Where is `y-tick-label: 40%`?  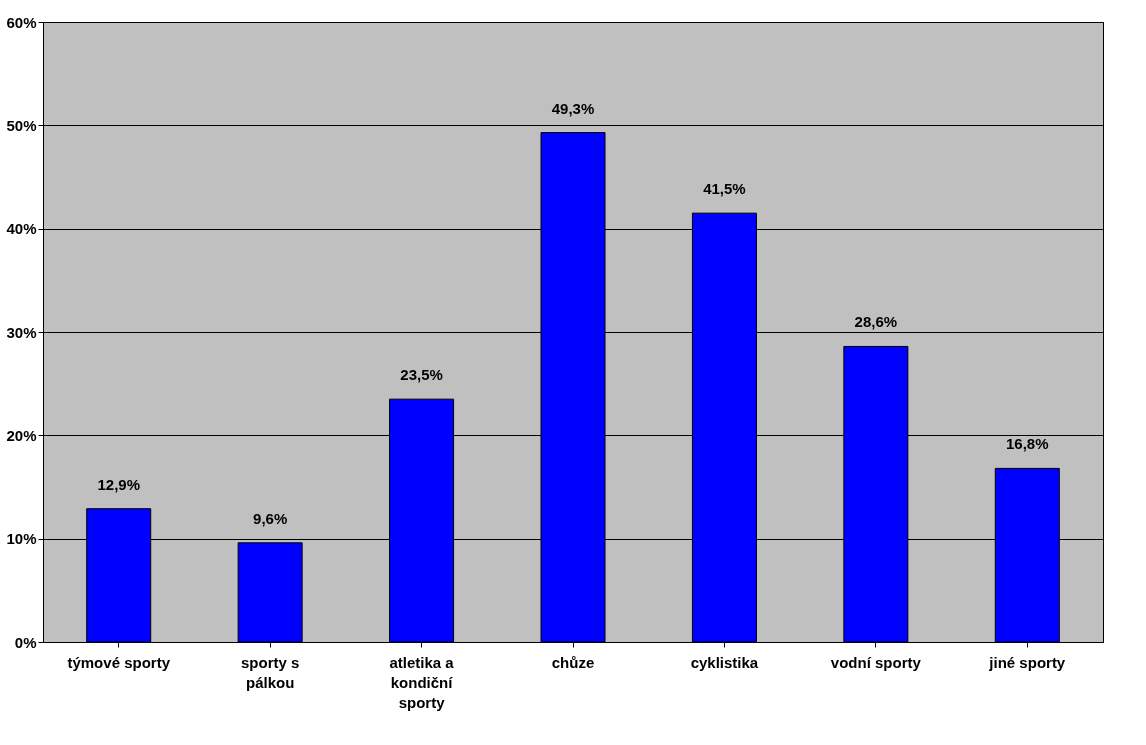
y-tick-label: 40% is located at coordinates (21, 229).